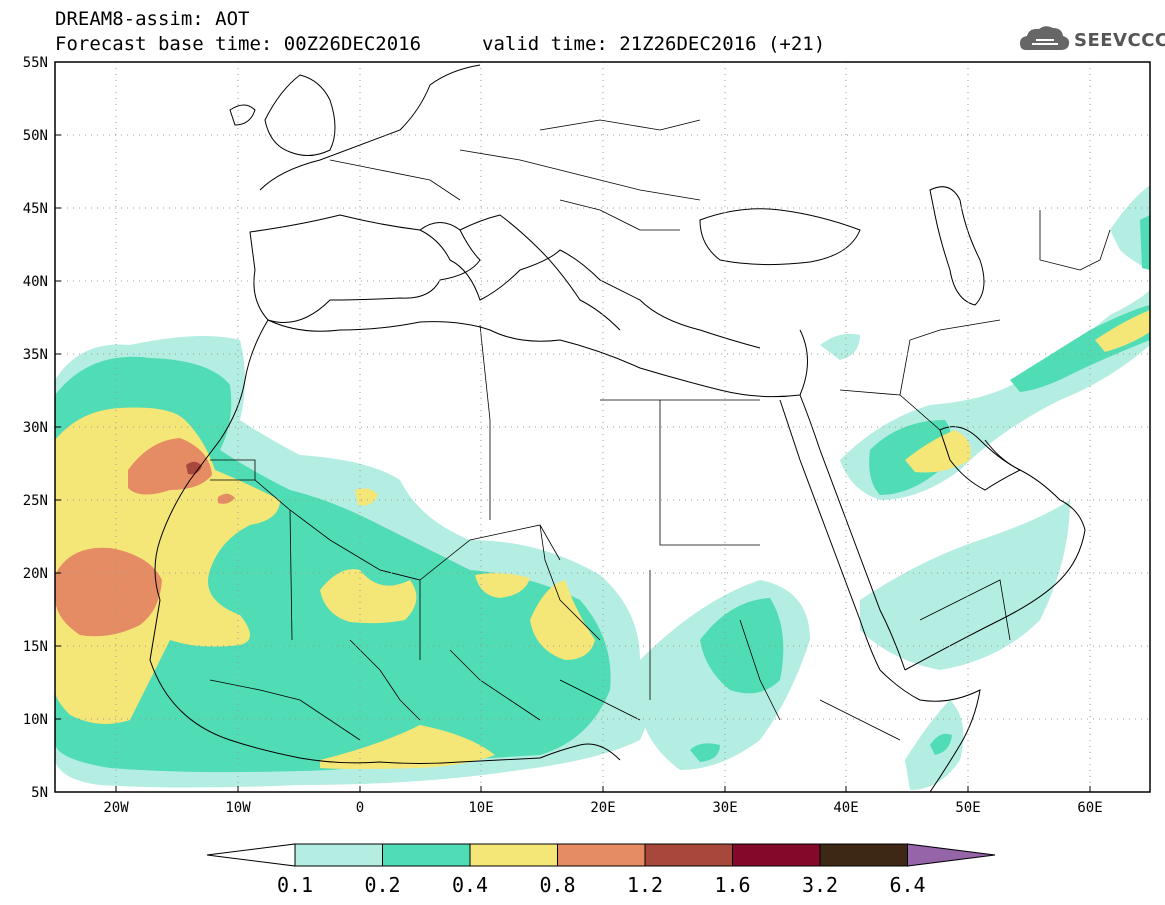  Describe the element at coordinates (238, 808) in the screenshot. I see `lon-label: 10W` at that location.